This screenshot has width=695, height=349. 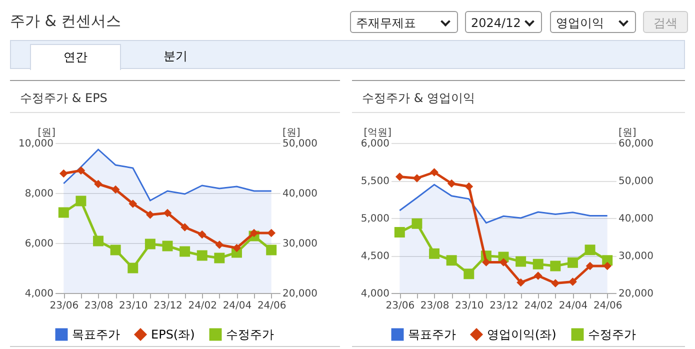 What do you see at coordinates (64, 98) in the screenshot?
I see `chart-title: 수정주가 & EPS` at bounding box center [64, 98].